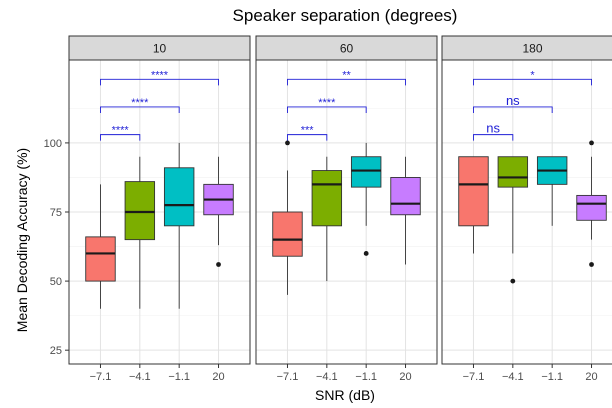 The width and height of the screenshot is (612, 408). Describe the element at coordinates (56, 351) in the screenshot. I see `y-tick-label: 25` at that location.